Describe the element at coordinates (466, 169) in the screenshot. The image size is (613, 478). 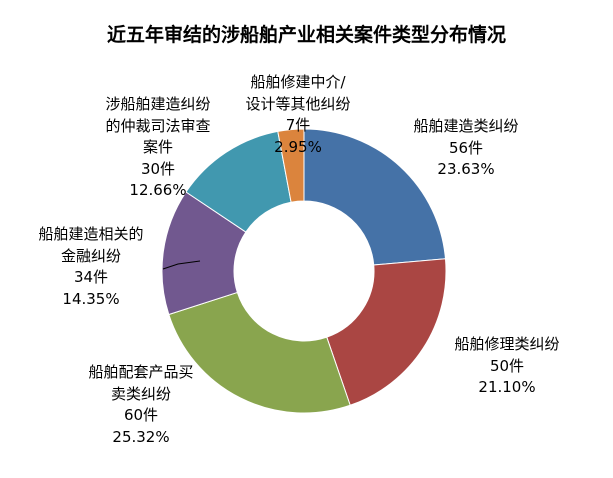
I see `slice-percent: 23.63%` at that location.